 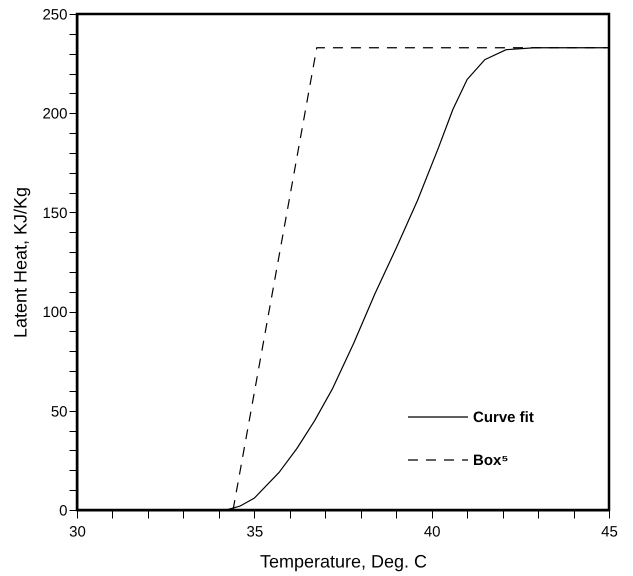 I want to click on x-tick-label: 45, so click(x=609, y=532).